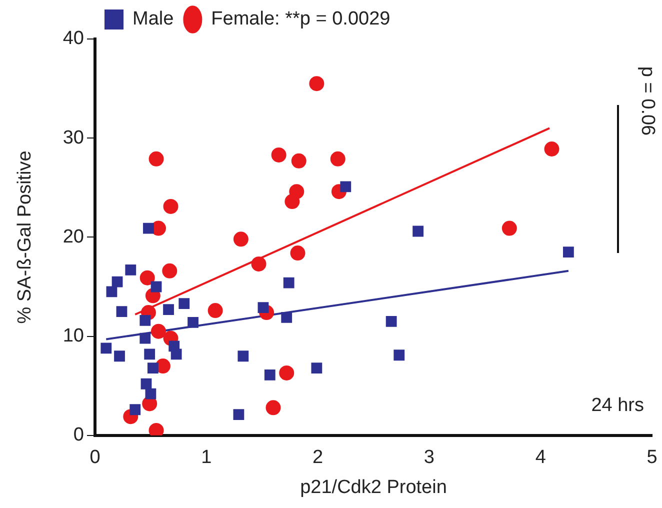 Image resolution: width=662 pixels, height=508 pixels. I want to click on x-axis-title: p21/Cdk2 Protein, so click(373, 487).